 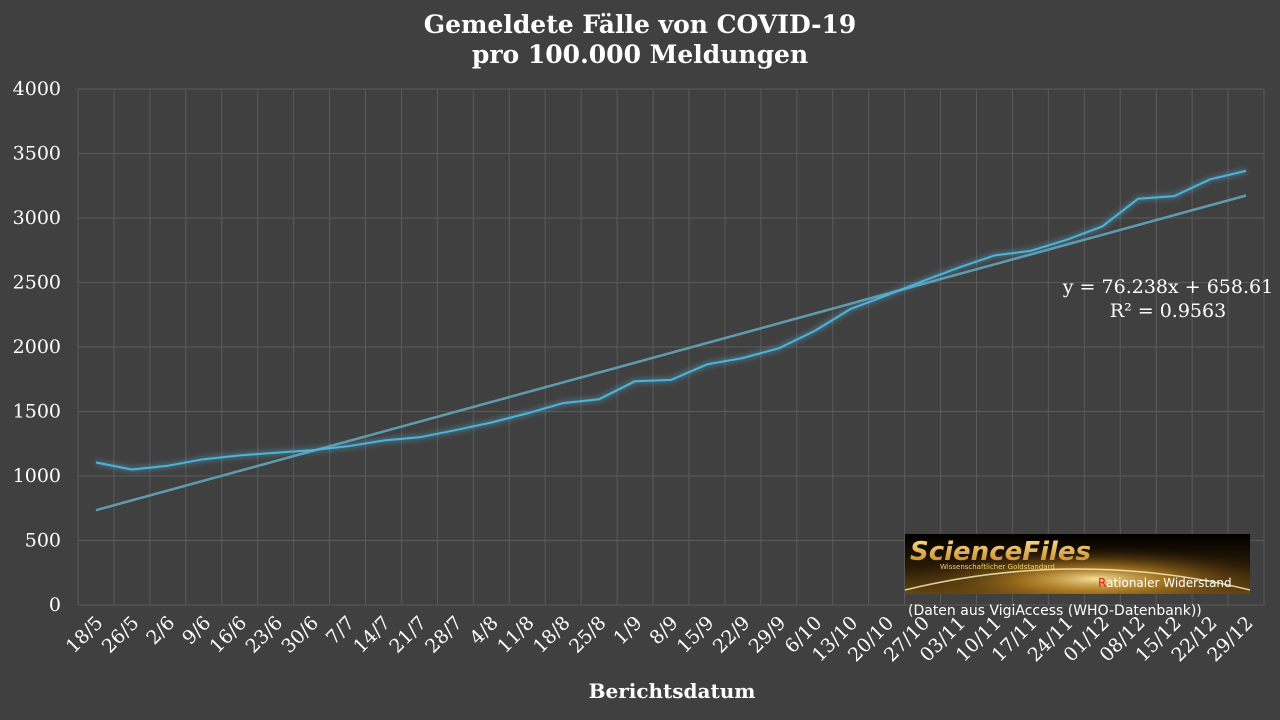 What do you see at coordinates (37, 154) in the screenshot?
I see `y-tick-label: 3500` at bounding box center [37, 154].